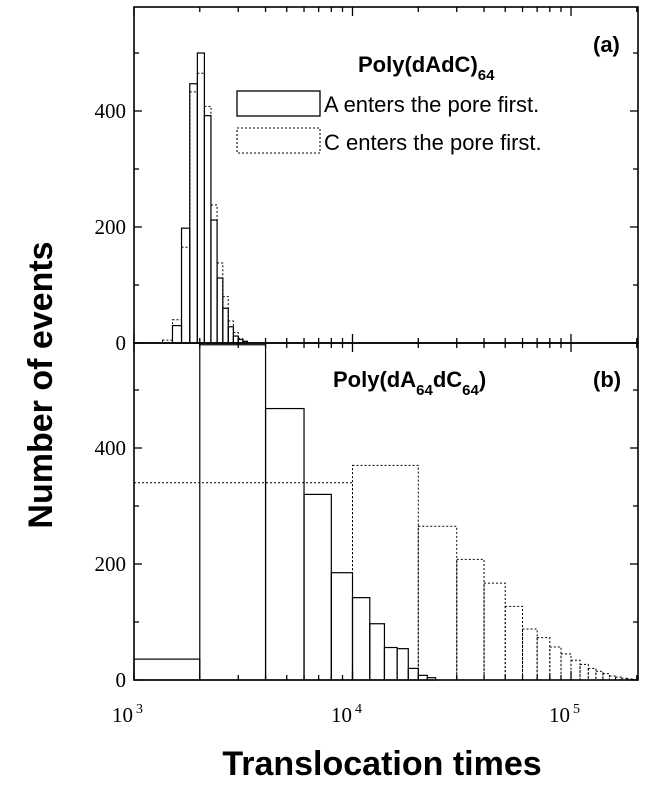 The image size is (651, 785). What do you see at coordinates (426, 68) in the screenshot?
I see `panel-a-title: Poly(dAdC)64` at bounding box center [426, 68].